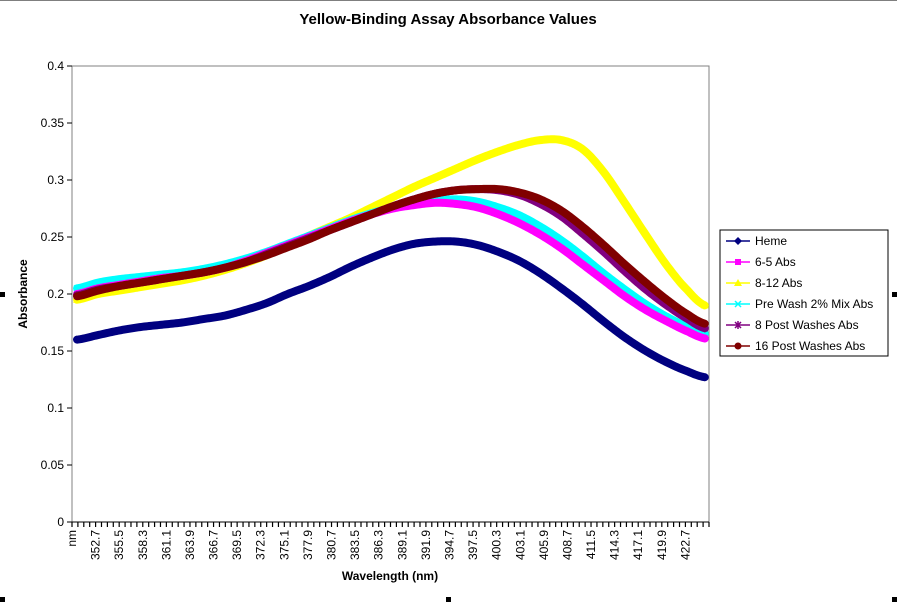 The image size is (897, 602). What do you see at coordinates (448, 599) in the screenshot?
I see `selection-handle-bottom-center` at bounding box center [448, 599].